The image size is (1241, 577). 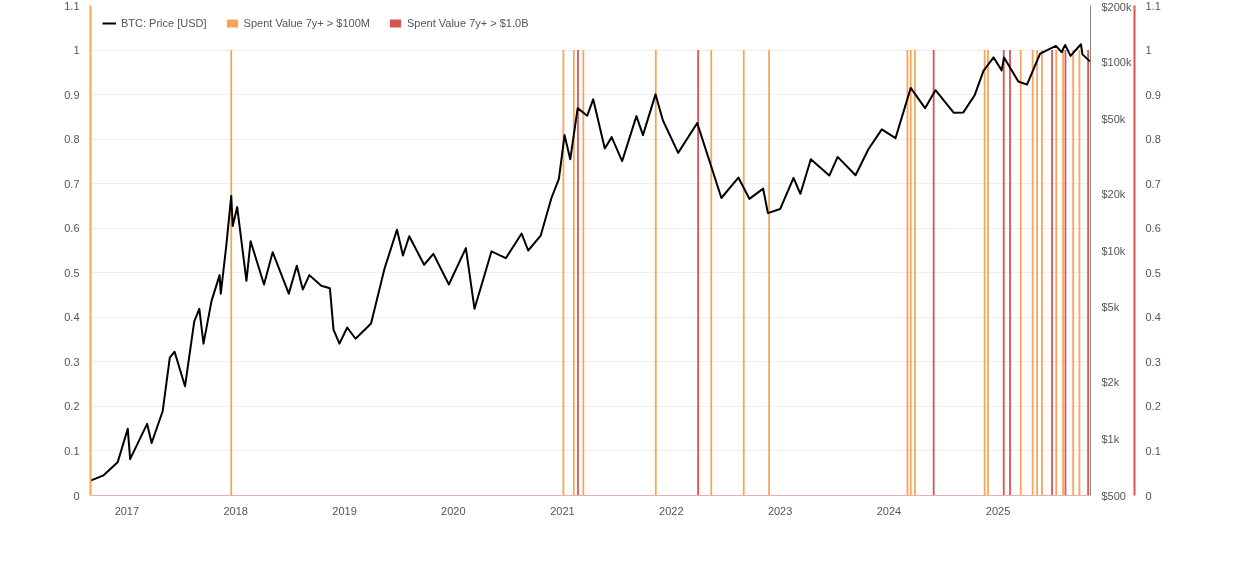 What do you see at coordinates (780, 510) in the screenshot?
I see `x-tick-label: 2023` at bounding box center [780, 510].